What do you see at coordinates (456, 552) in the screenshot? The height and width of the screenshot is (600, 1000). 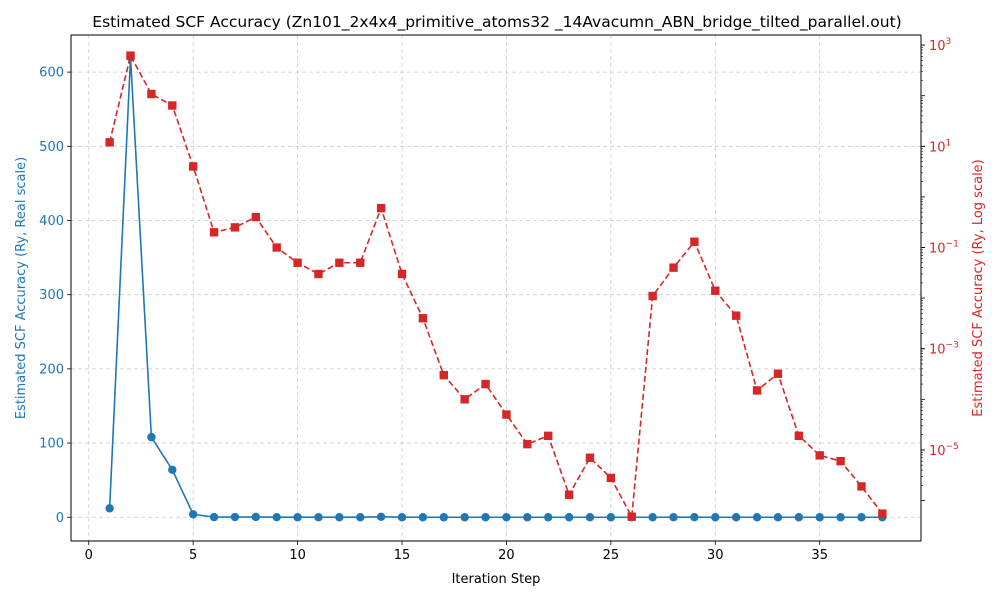 I see `x-axis: 0 5 10 15 20 25 30 35` at bounding box center [456, 552].